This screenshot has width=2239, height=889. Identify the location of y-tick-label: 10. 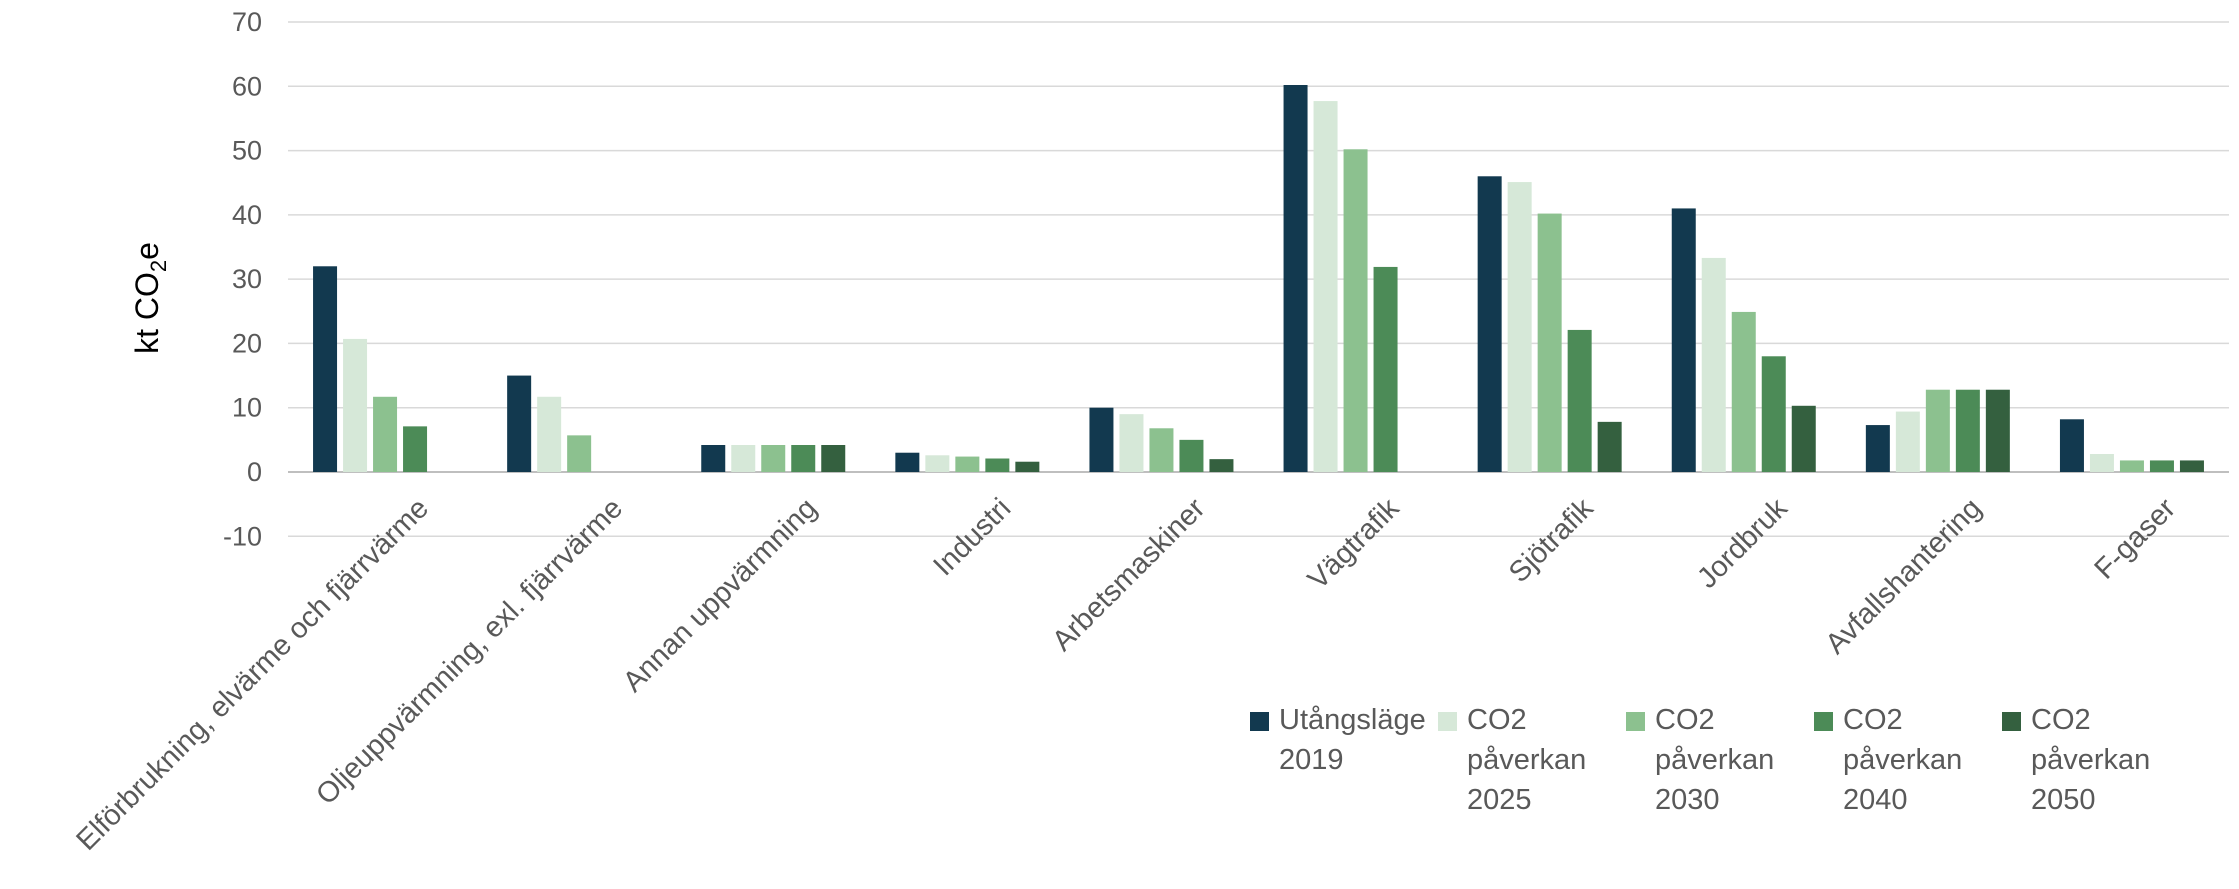
(247, 408).